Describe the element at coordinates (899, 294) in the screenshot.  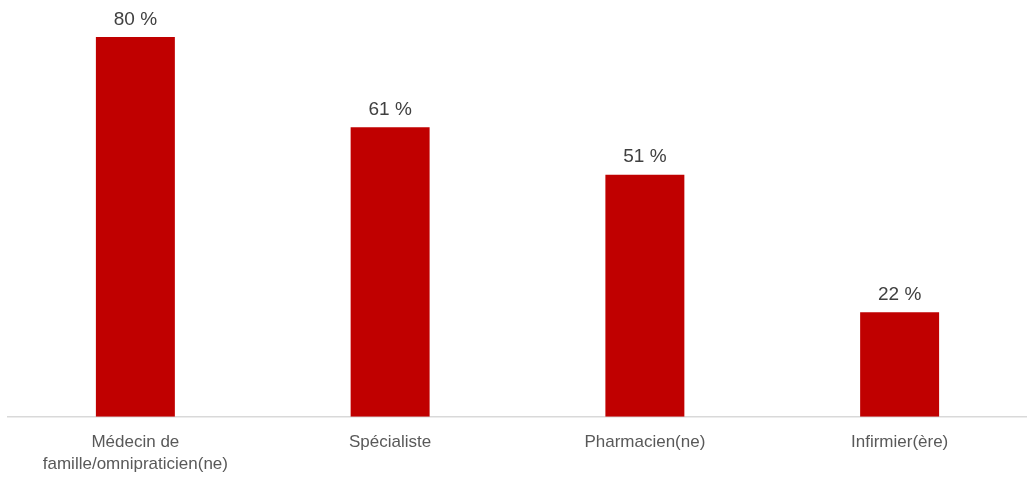
I see `data-label: 22 %` at that location.